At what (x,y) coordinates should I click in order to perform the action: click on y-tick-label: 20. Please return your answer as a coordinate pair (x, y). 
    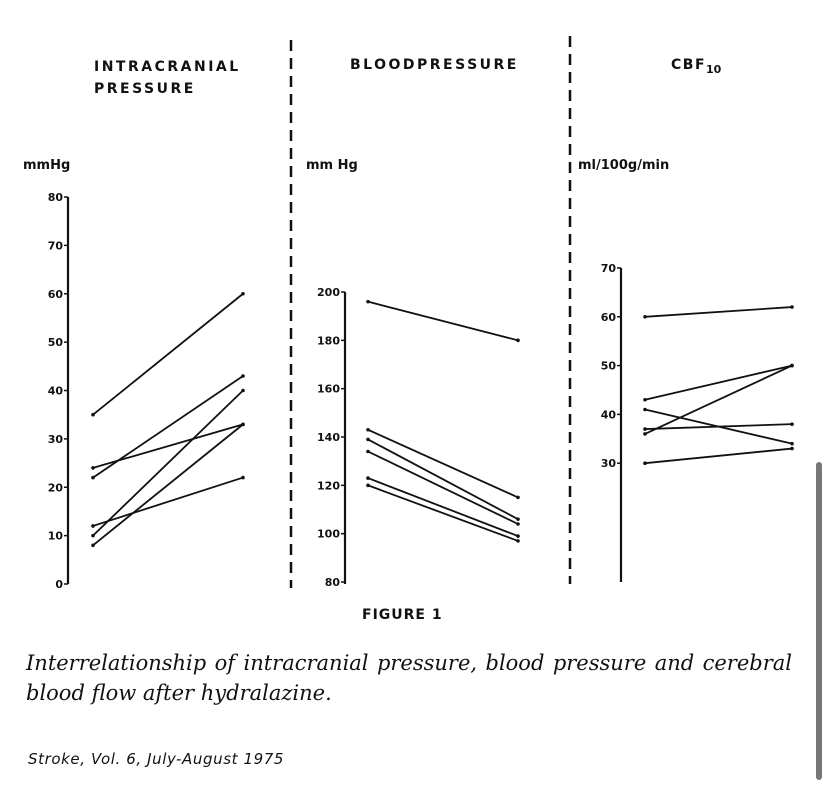
    Looking at the image, I should click on (56, 487).